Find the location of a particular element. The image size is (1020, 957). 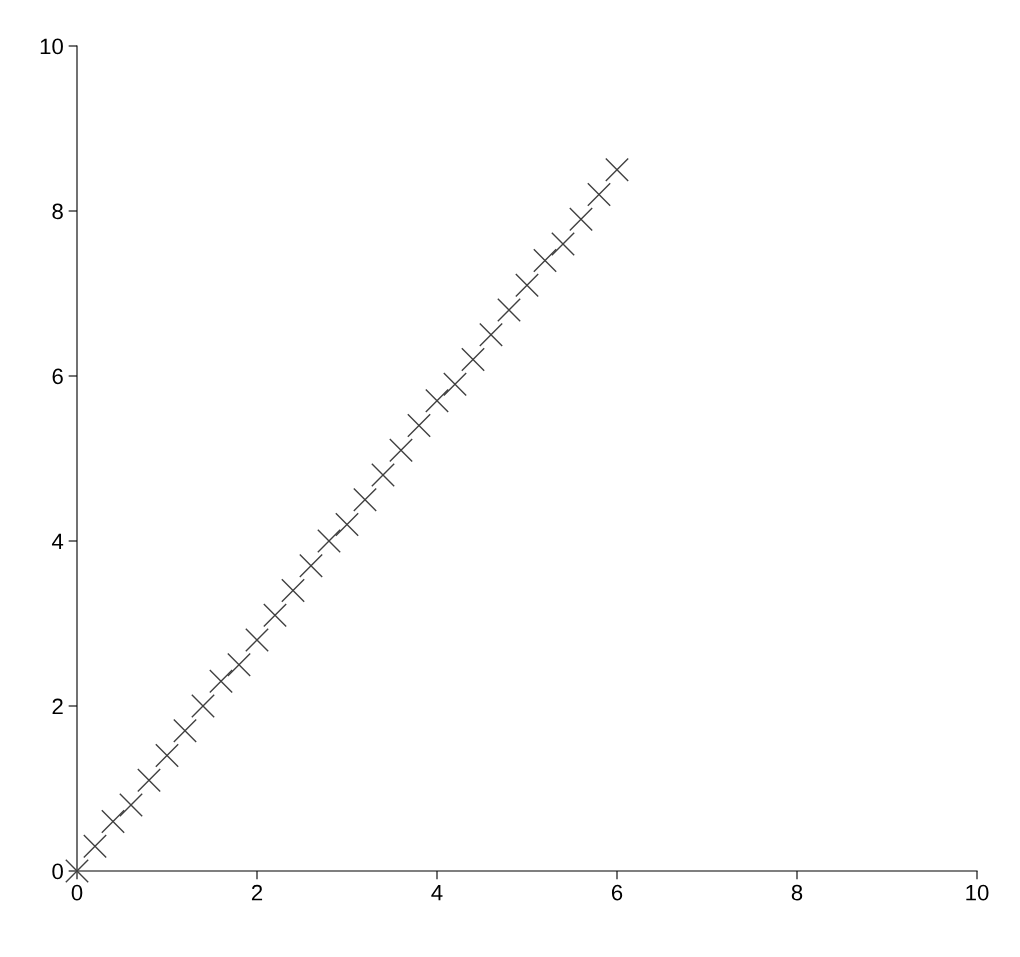

y-tick-label: 2 is located at coordinates (57, 706).